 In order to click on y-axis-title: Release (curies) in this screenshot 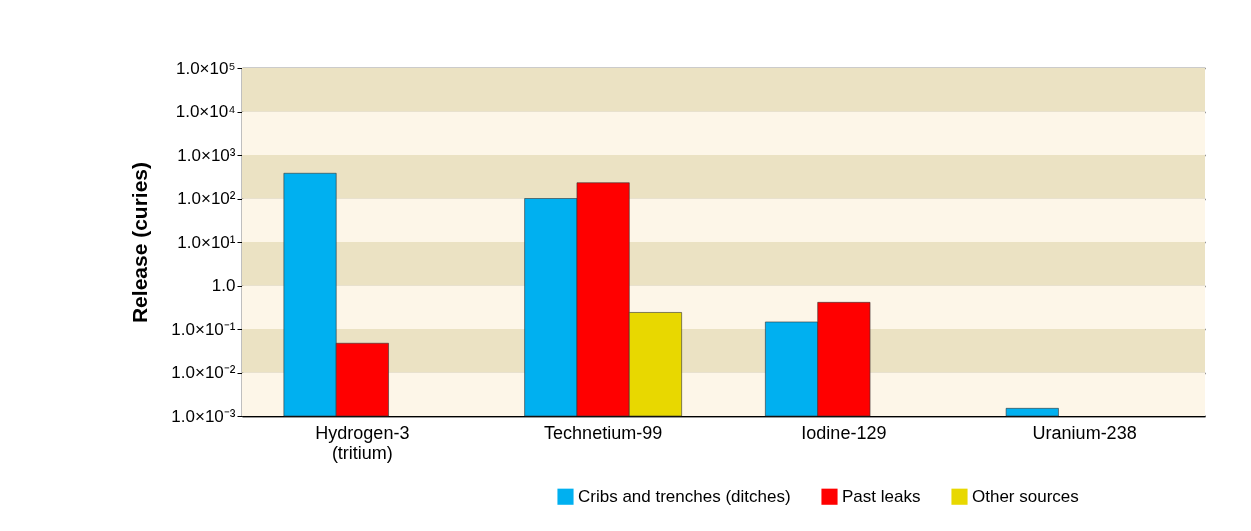, I will do `click(140, 242)`.